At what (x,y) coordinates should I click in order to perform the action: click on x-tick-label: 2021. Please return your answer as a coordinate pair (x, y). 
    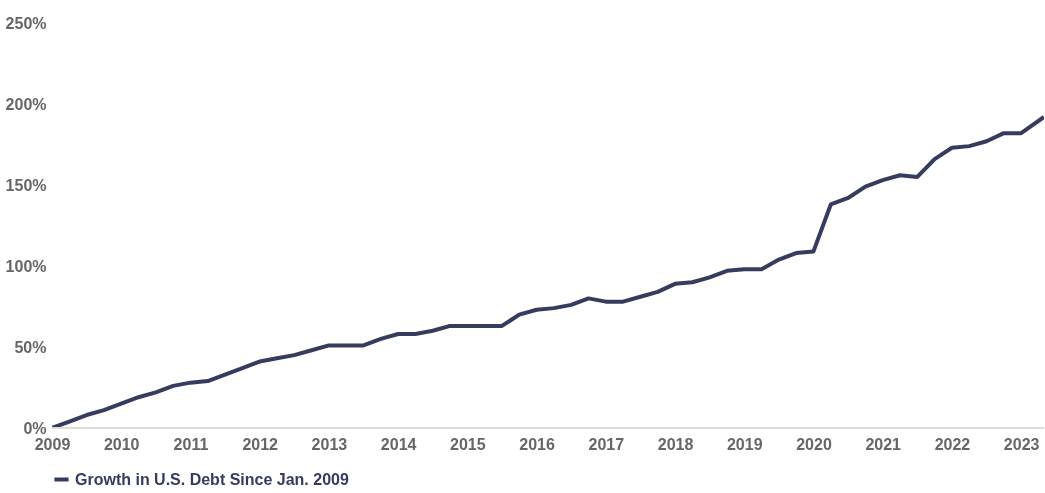
    Looking at the image, I should click on (883, 444).